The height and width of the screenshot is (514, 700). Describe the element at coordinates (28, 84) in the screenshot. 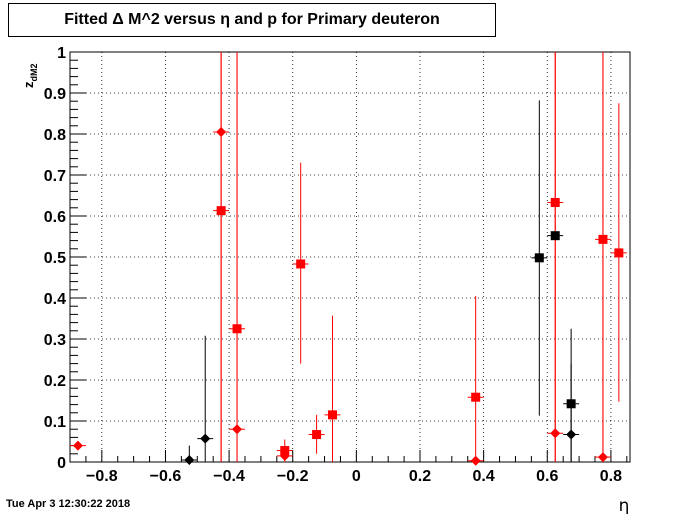

I see `y-axis-label-main: z` at that location.